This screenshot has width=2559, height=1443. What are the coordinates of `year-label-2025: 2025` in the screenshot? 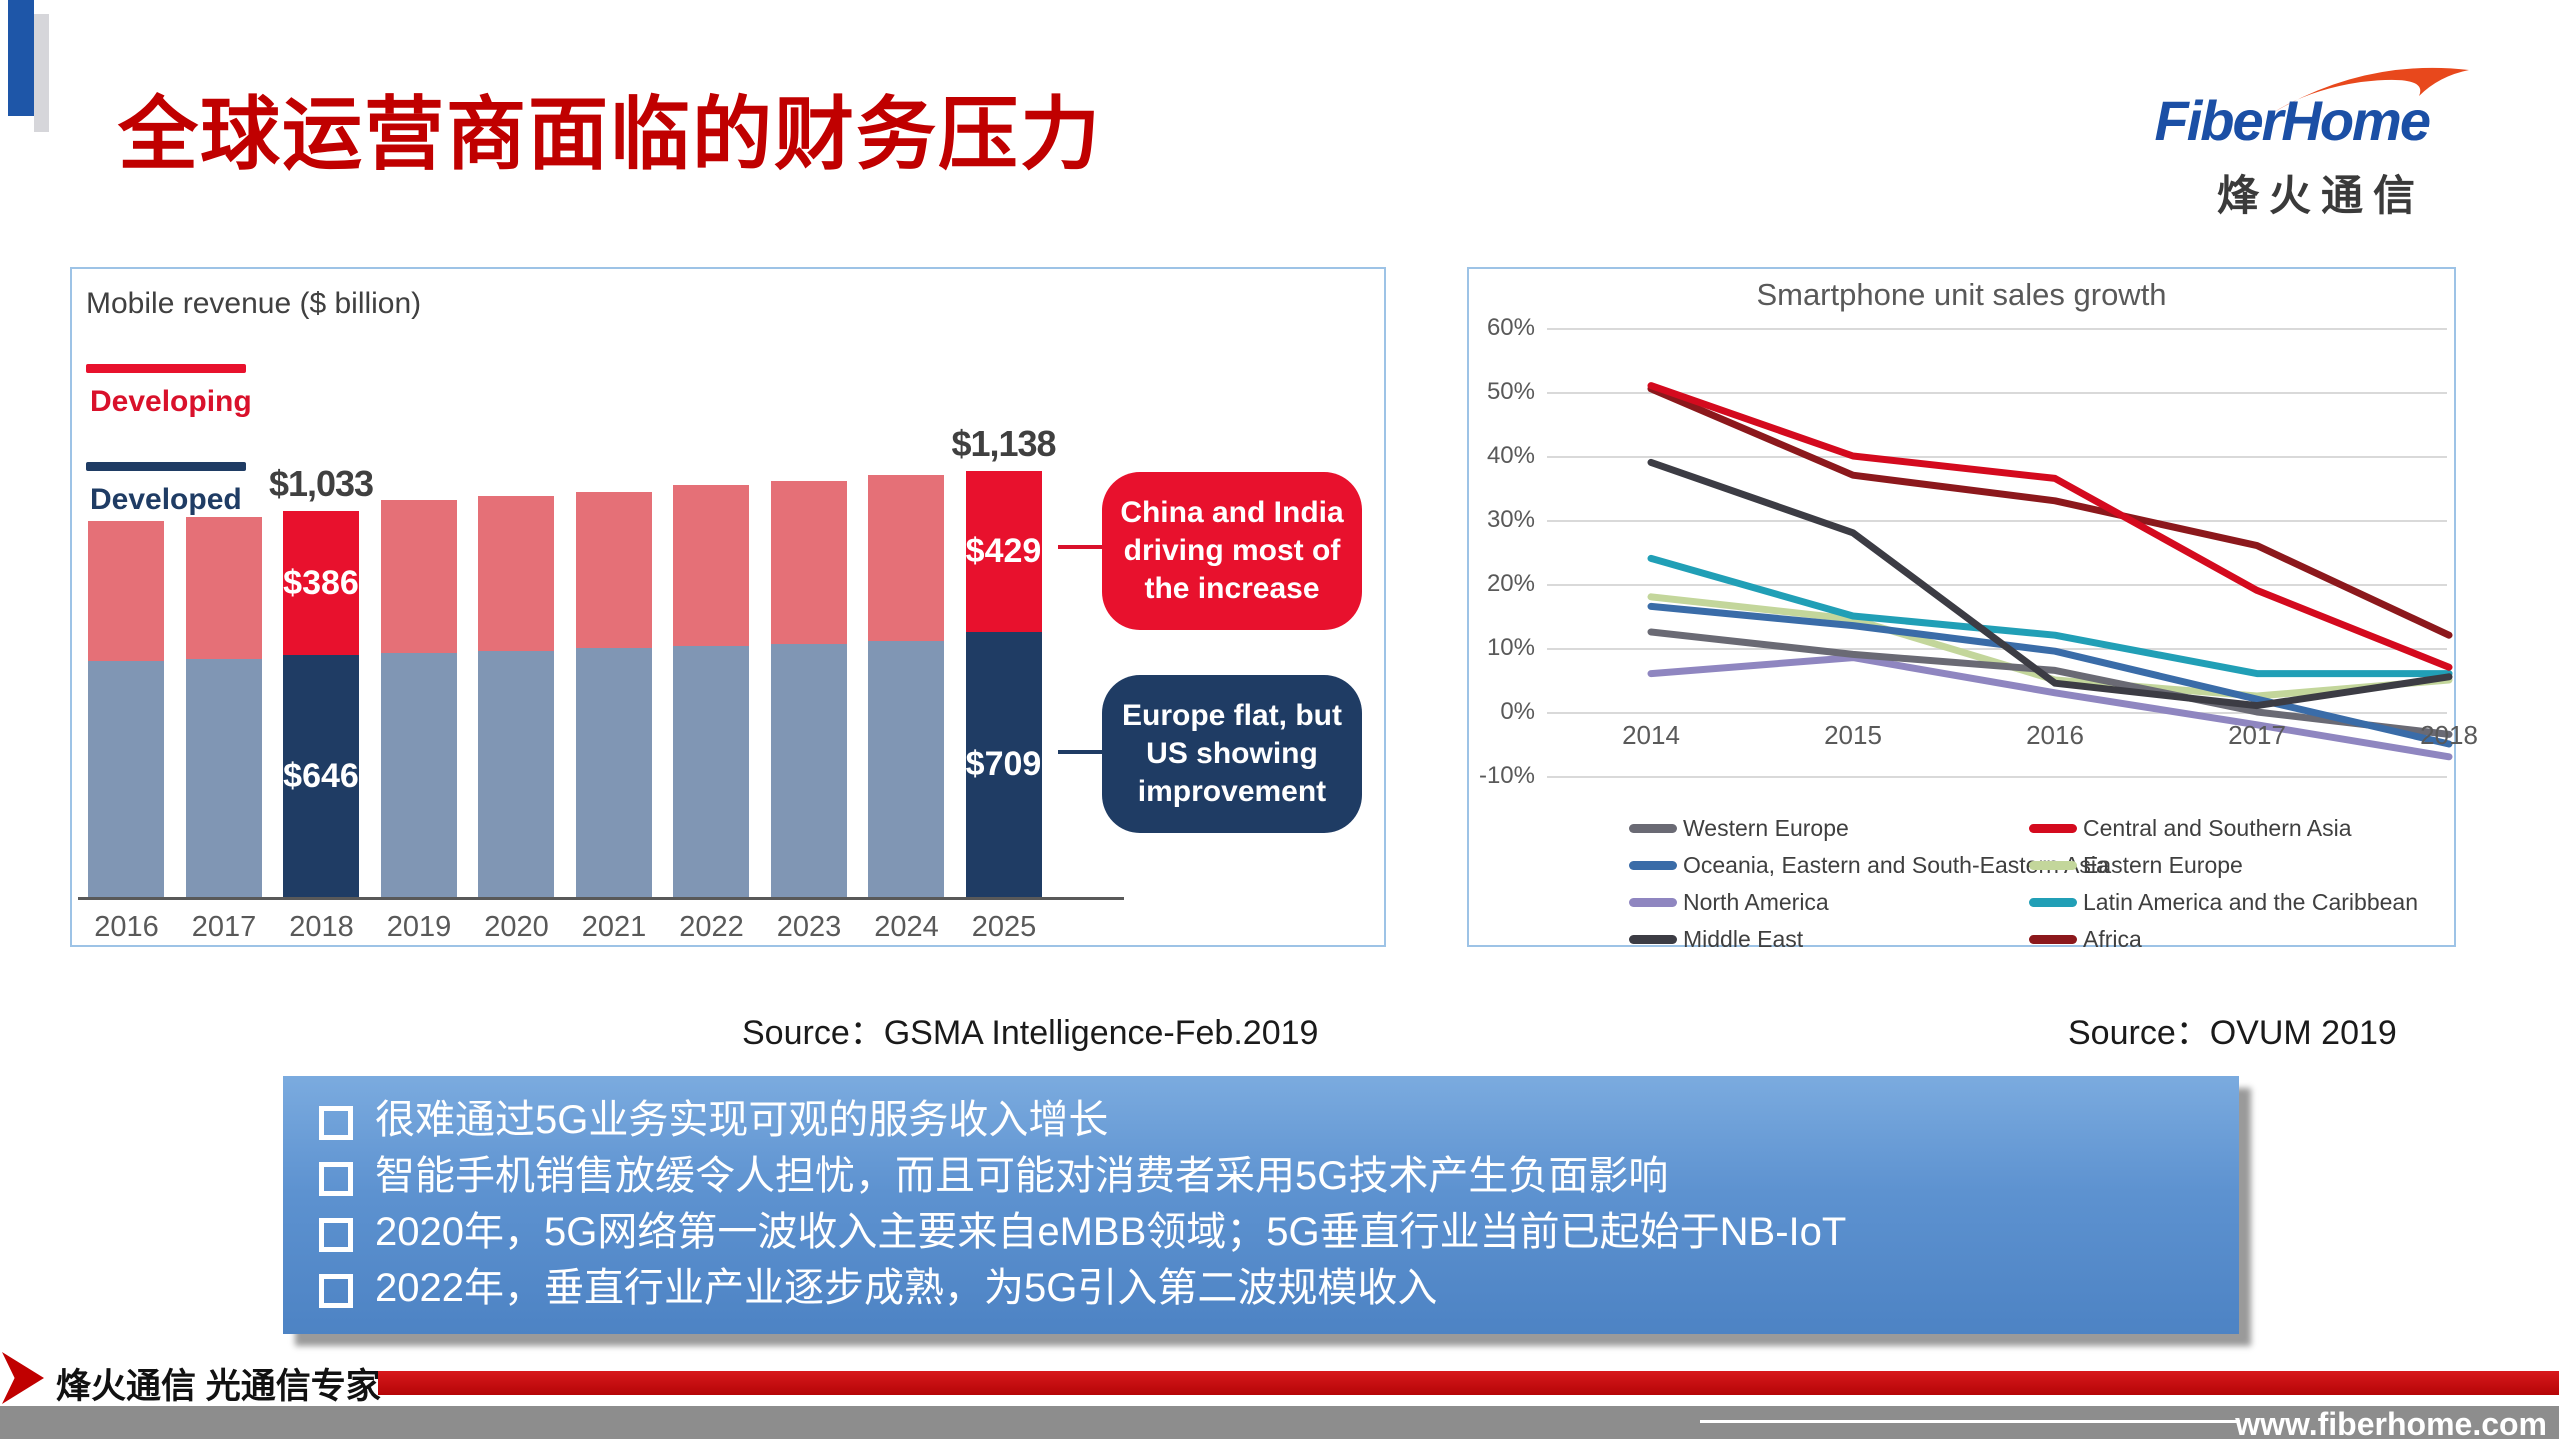 It's located at (1004, 927).